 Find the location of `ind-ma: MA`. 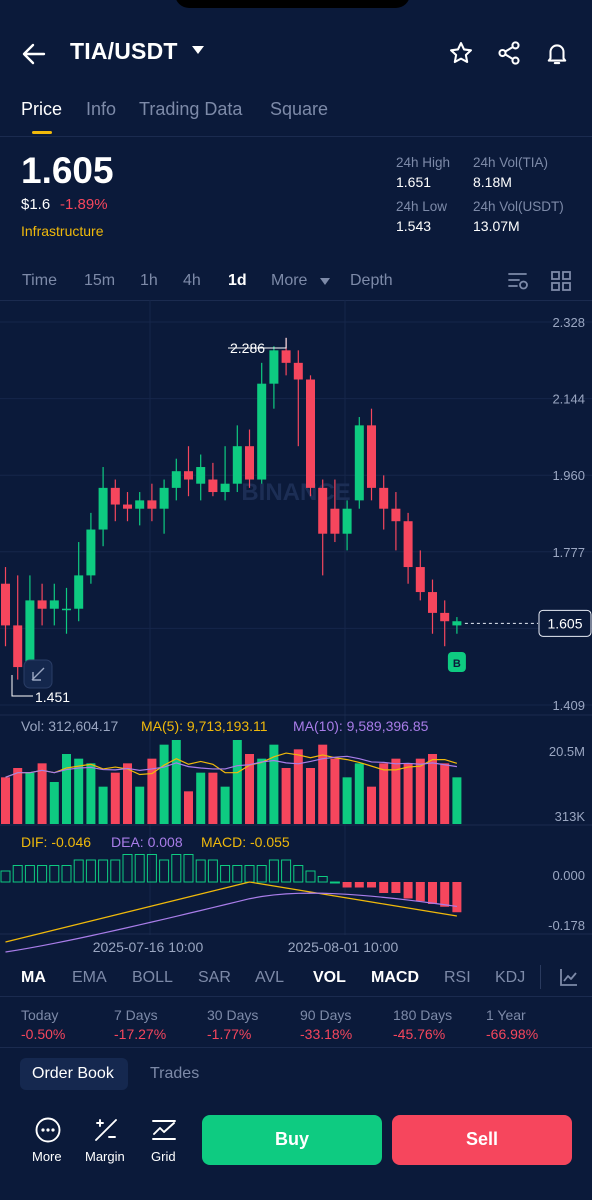

ind-ma: MA is located at coordinates (33, 977).